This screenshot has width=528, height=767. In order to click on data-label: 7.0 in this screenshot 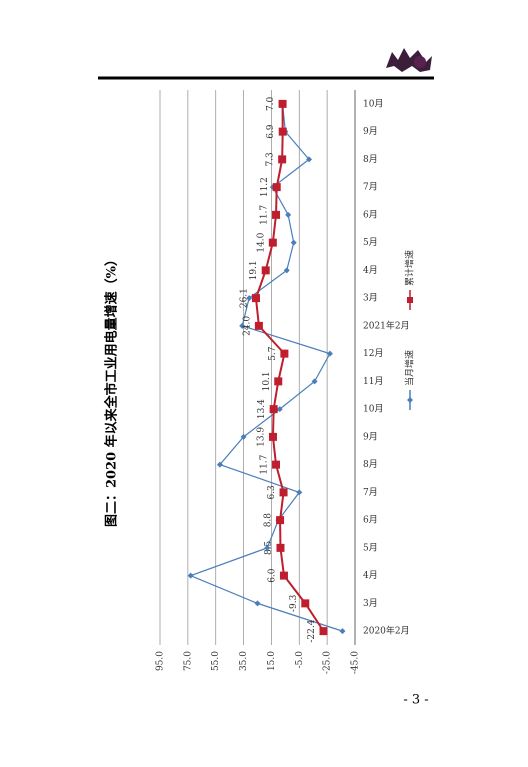, I will do `click(271, 103)`.